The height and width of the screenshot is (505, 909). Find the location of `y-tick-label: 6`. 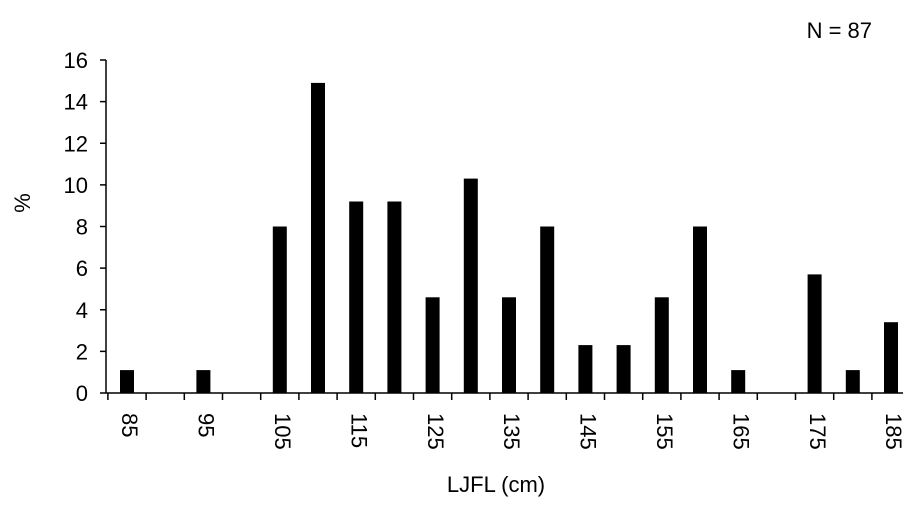

y-tick-label: 6 is located at coordinates (82, 268).